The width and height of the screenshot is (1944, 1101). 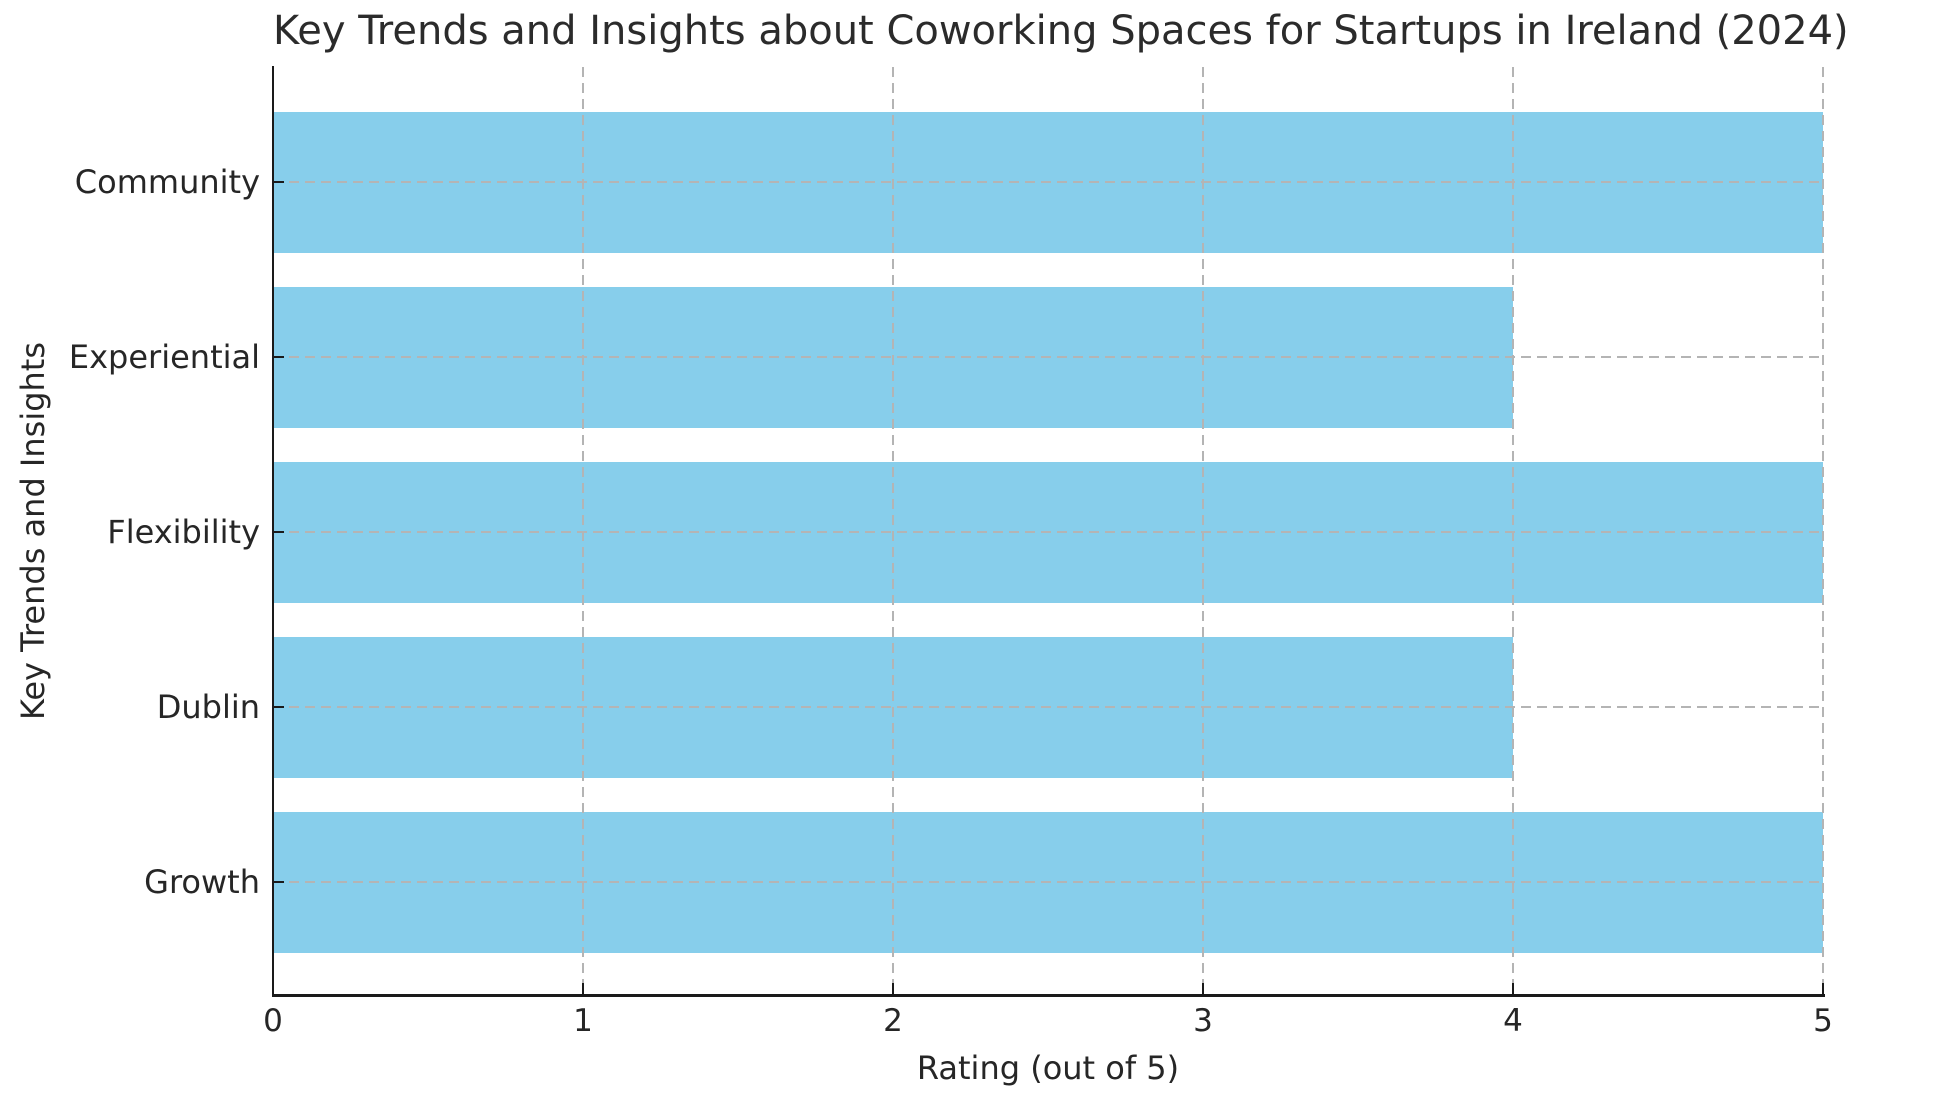 I want to click on x-tick-label-2: 2, so click(x=893, y=1021).